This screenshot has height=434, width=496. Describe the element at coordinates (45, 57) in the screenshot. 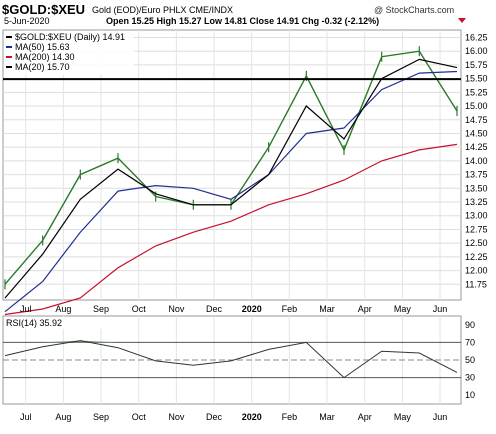

I see `legend-ma200: MA(200) 14.30` at that location.